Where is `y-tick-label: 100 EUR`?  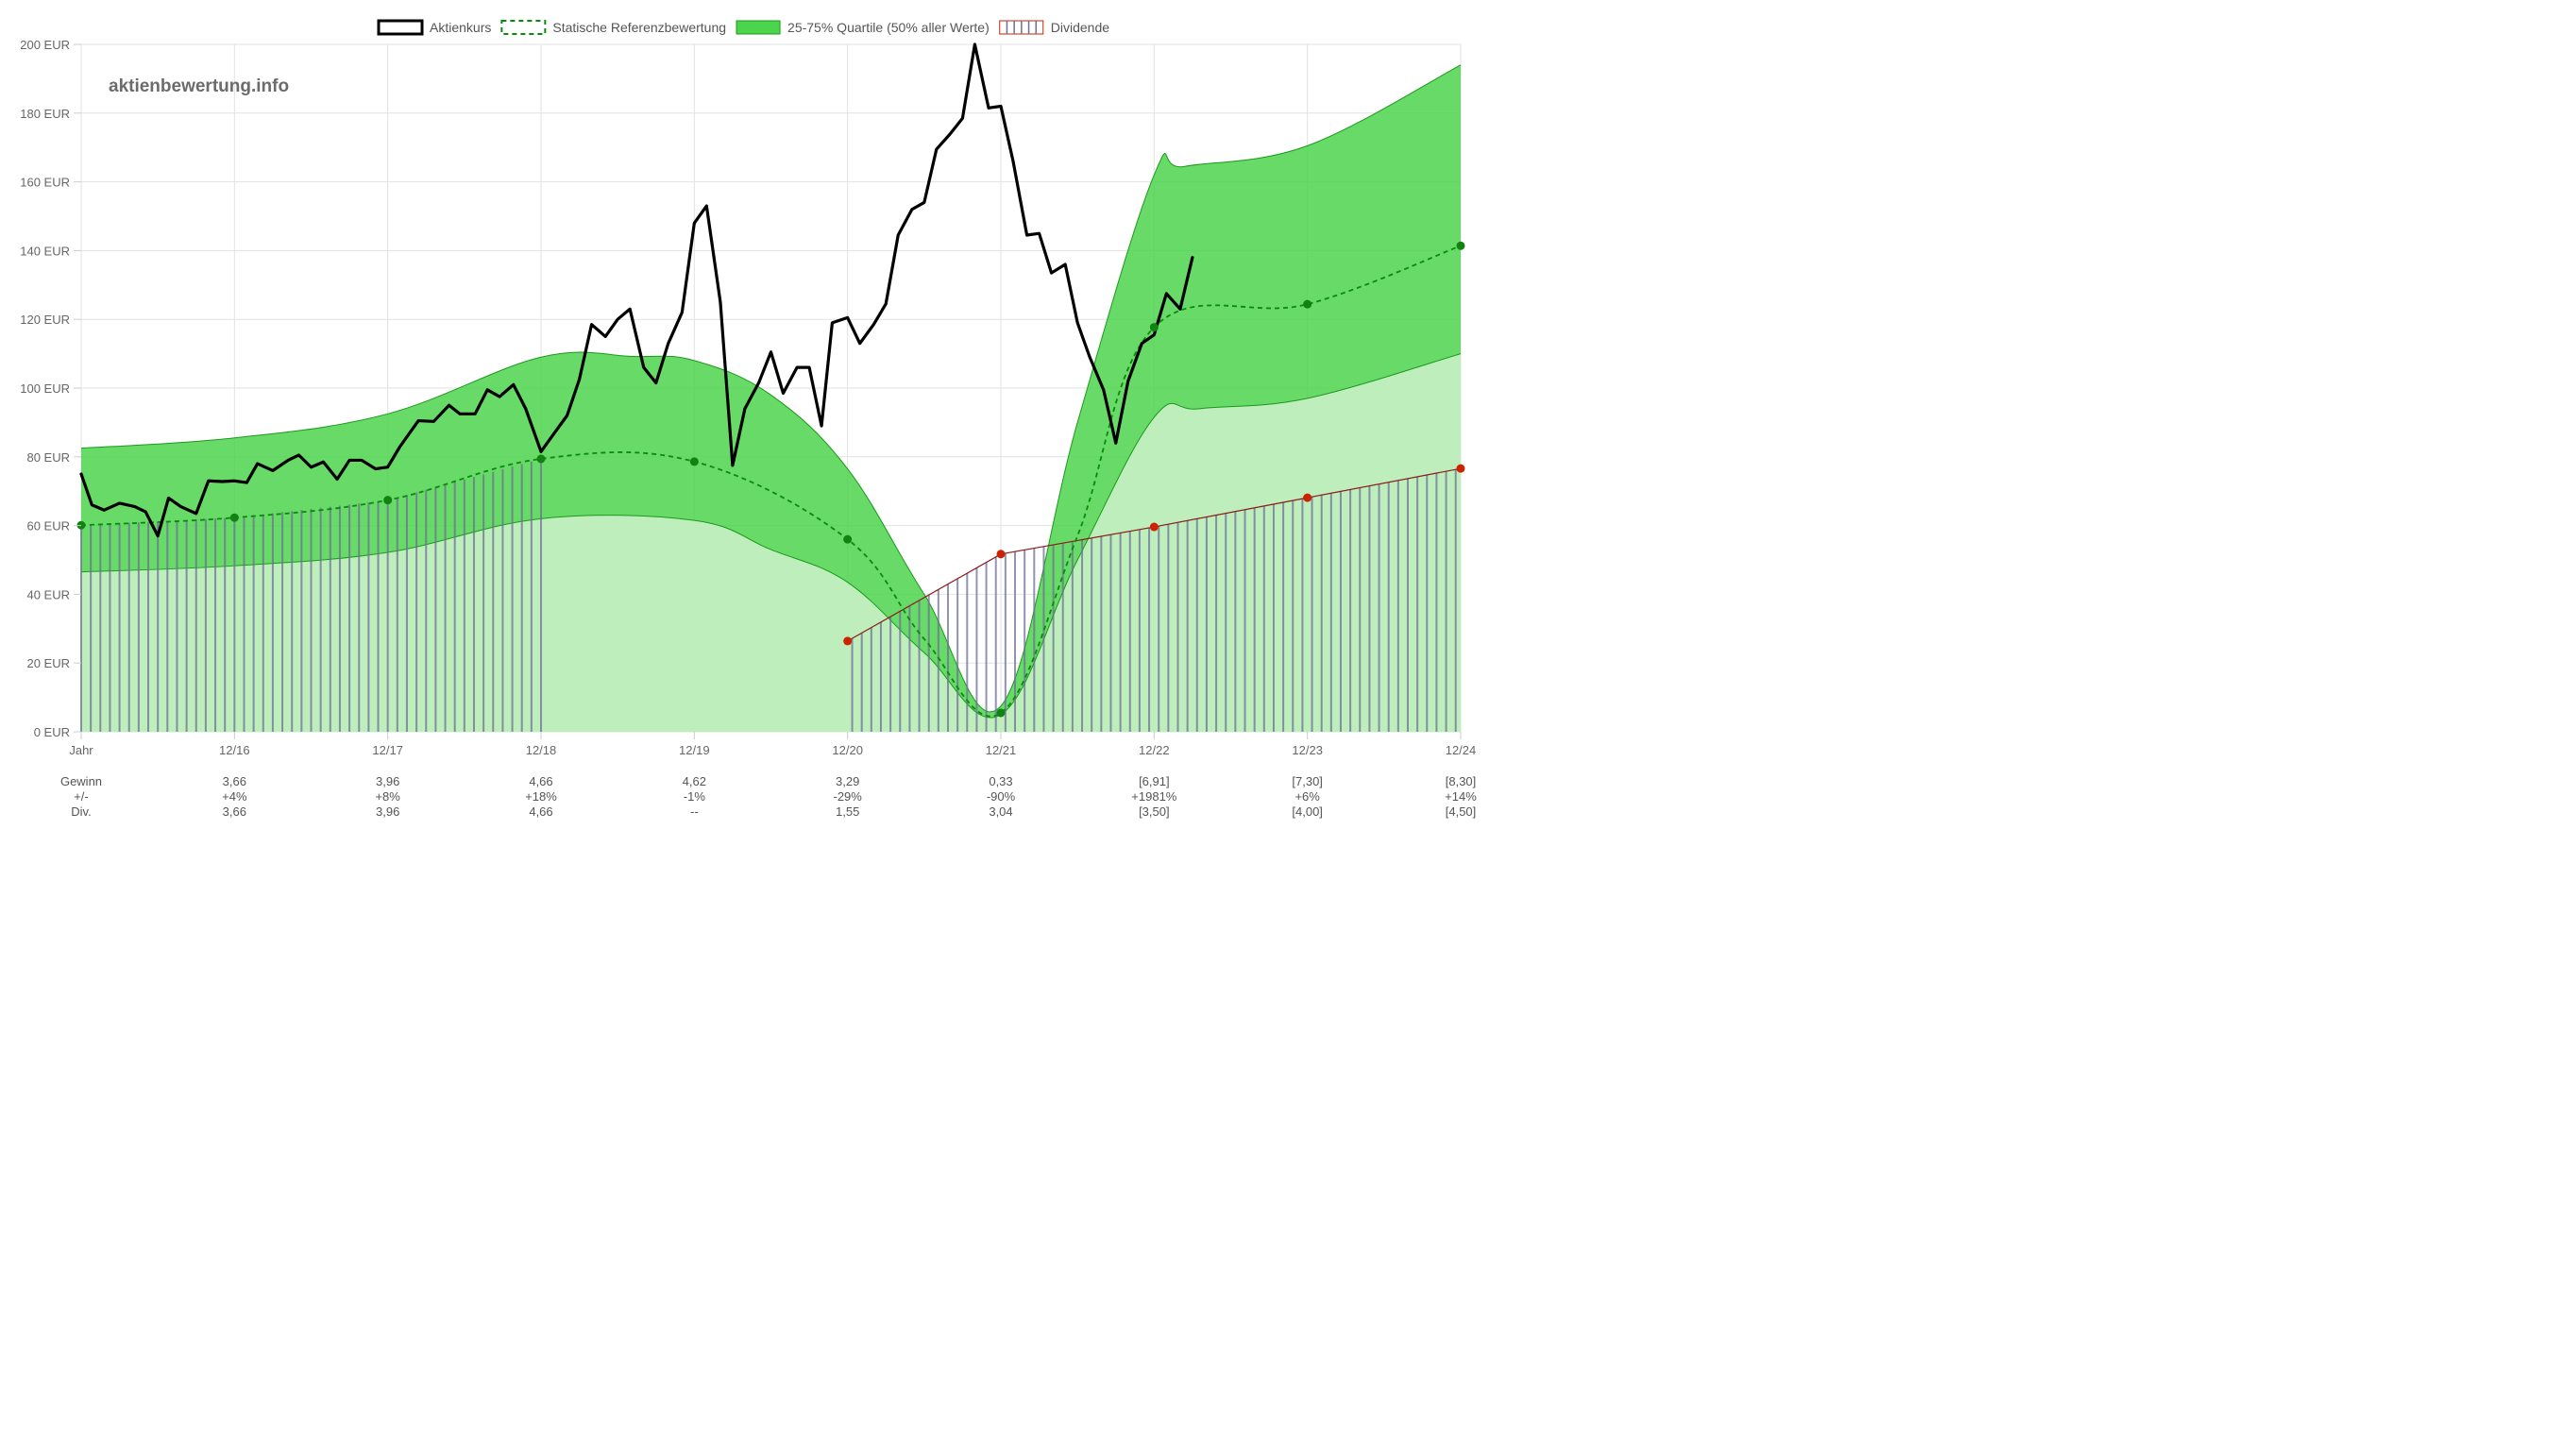
y-tick-label: 100 EUR is located at coordinates (45, 388).